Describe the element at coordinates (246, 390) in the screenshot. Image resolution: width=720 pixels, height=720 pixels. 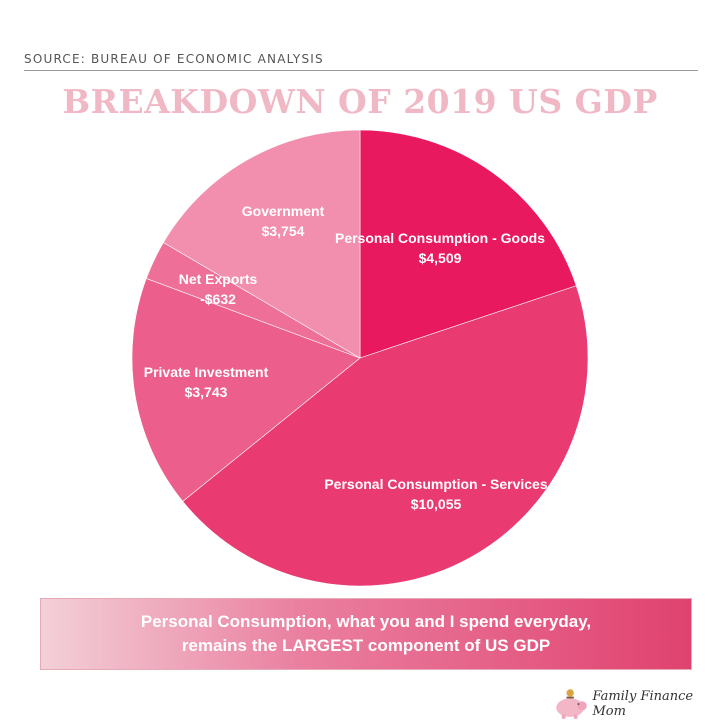
I see `pie-slice-private-investment` at that location.